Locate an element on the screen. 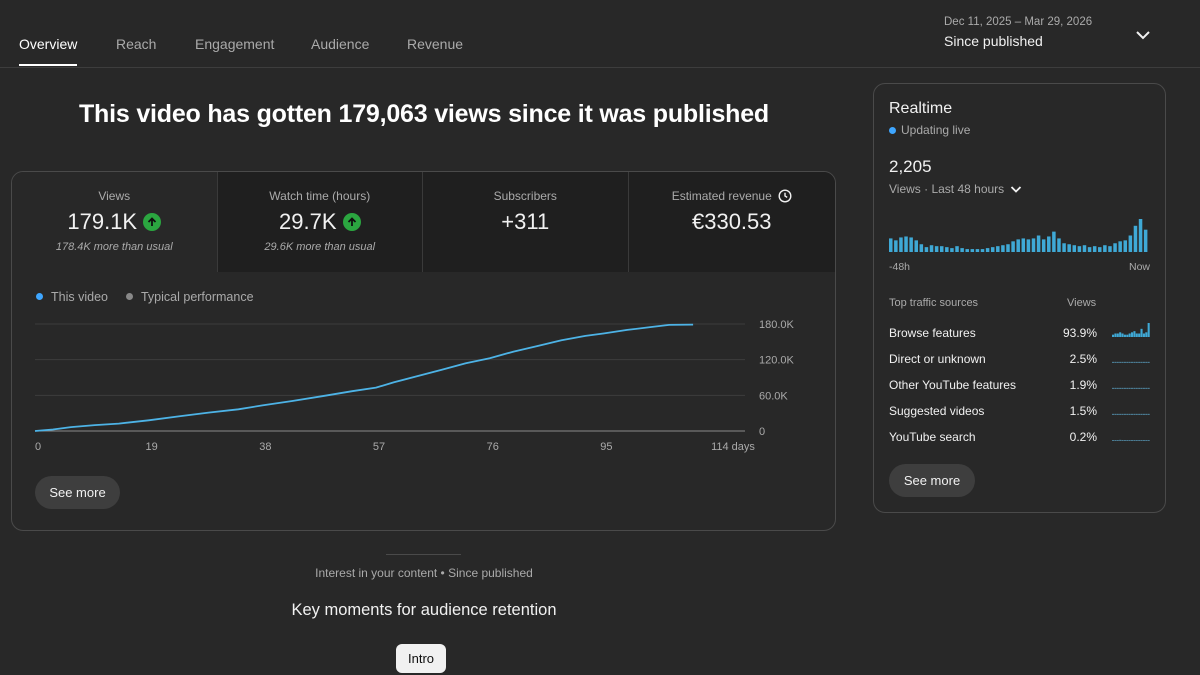 The image size is (1200, 675). traffic-sources-title: Top traffic sources is located at coordinates (934, 303).